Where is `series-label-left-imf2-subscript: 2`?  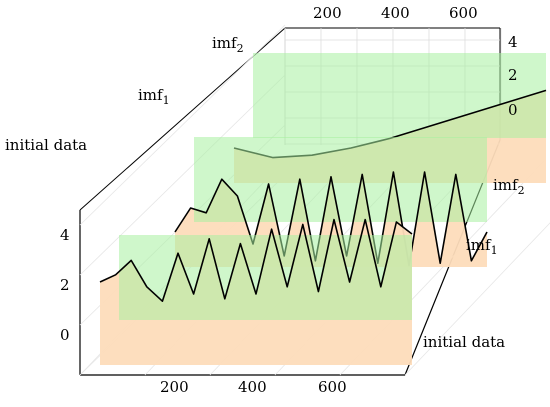 series-label-left-imf2-subscript: 2 is located at coordinates (240, 48).